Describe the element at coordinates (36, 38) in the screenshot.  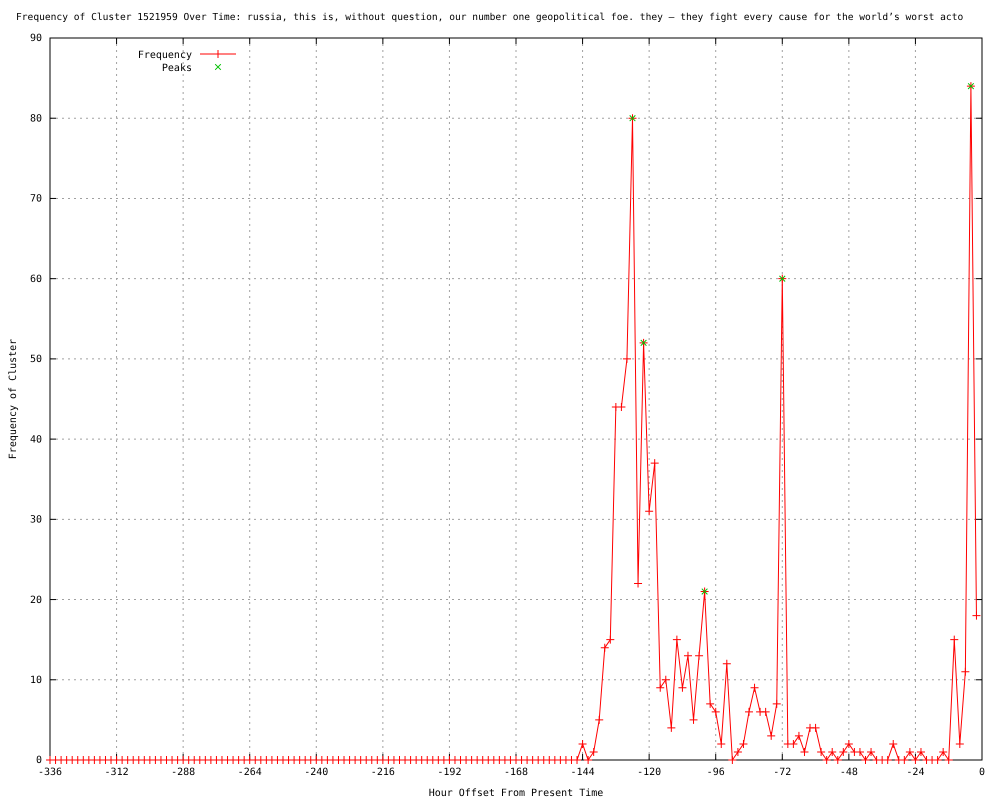
I see `y-tick-label: 90` at that location.